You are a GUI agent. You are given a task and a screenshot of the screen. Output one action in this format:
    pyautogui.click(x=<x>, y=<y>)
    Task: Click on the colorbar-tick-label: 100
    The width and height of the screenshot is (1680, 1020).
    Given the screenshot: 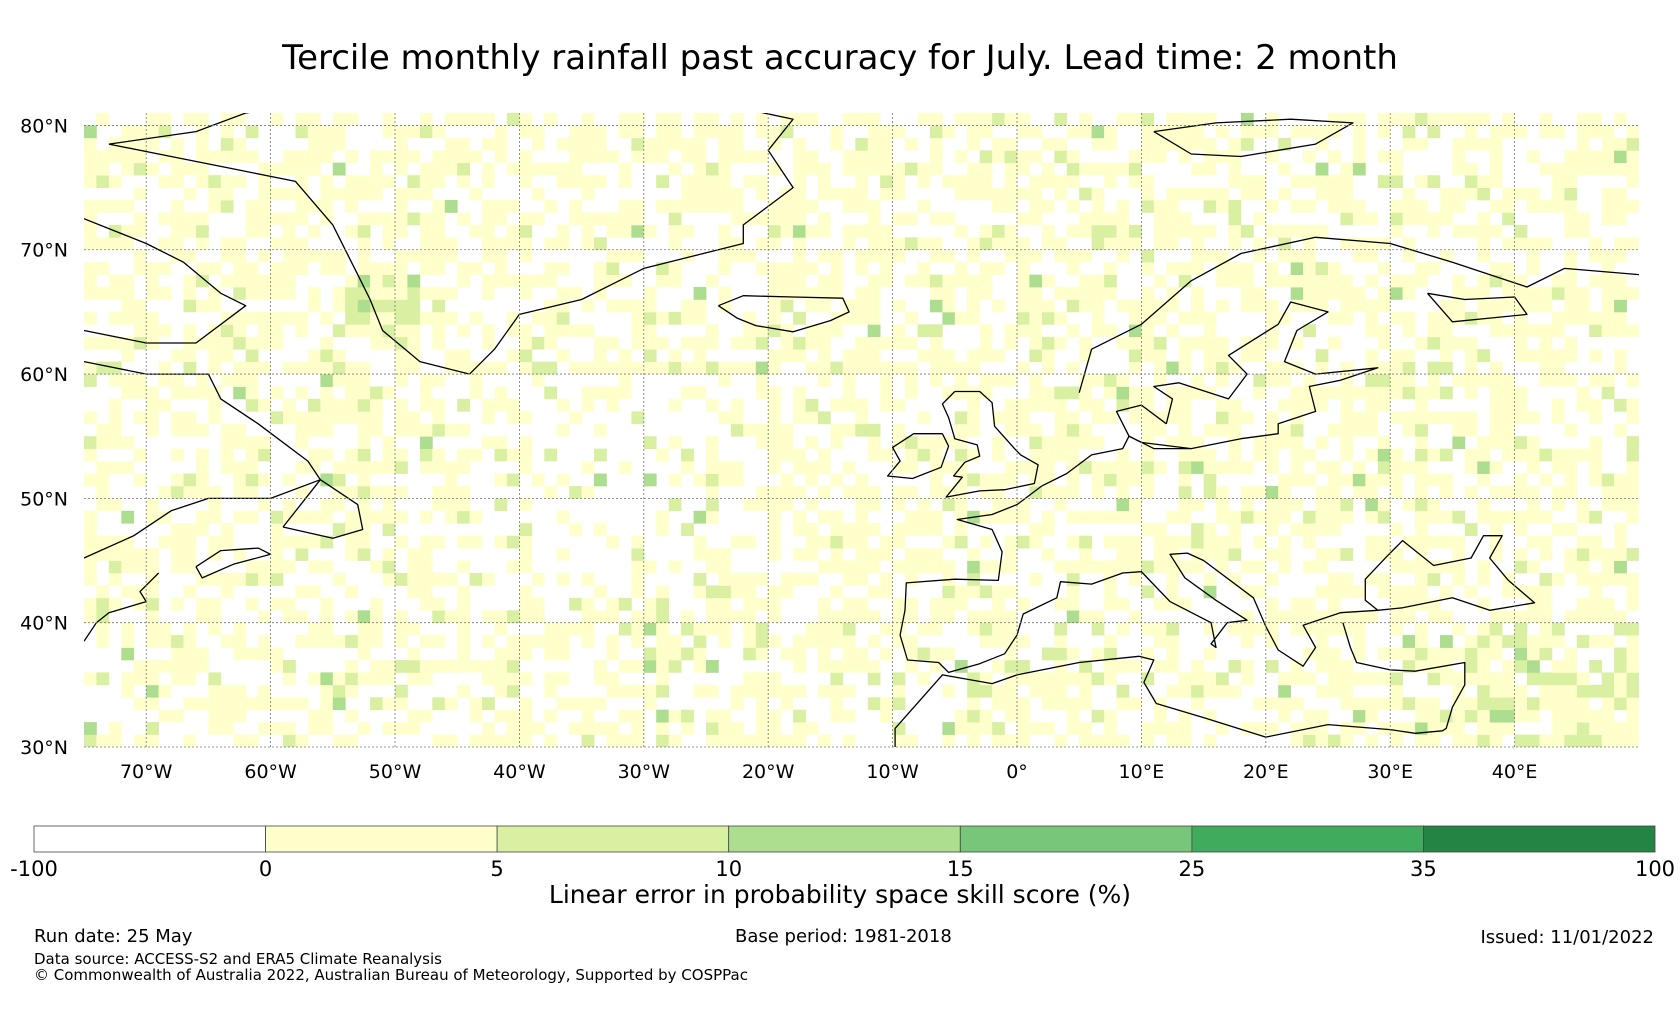 What is the action you would take?
    pyautogui.click(x=1655, y=868)
    